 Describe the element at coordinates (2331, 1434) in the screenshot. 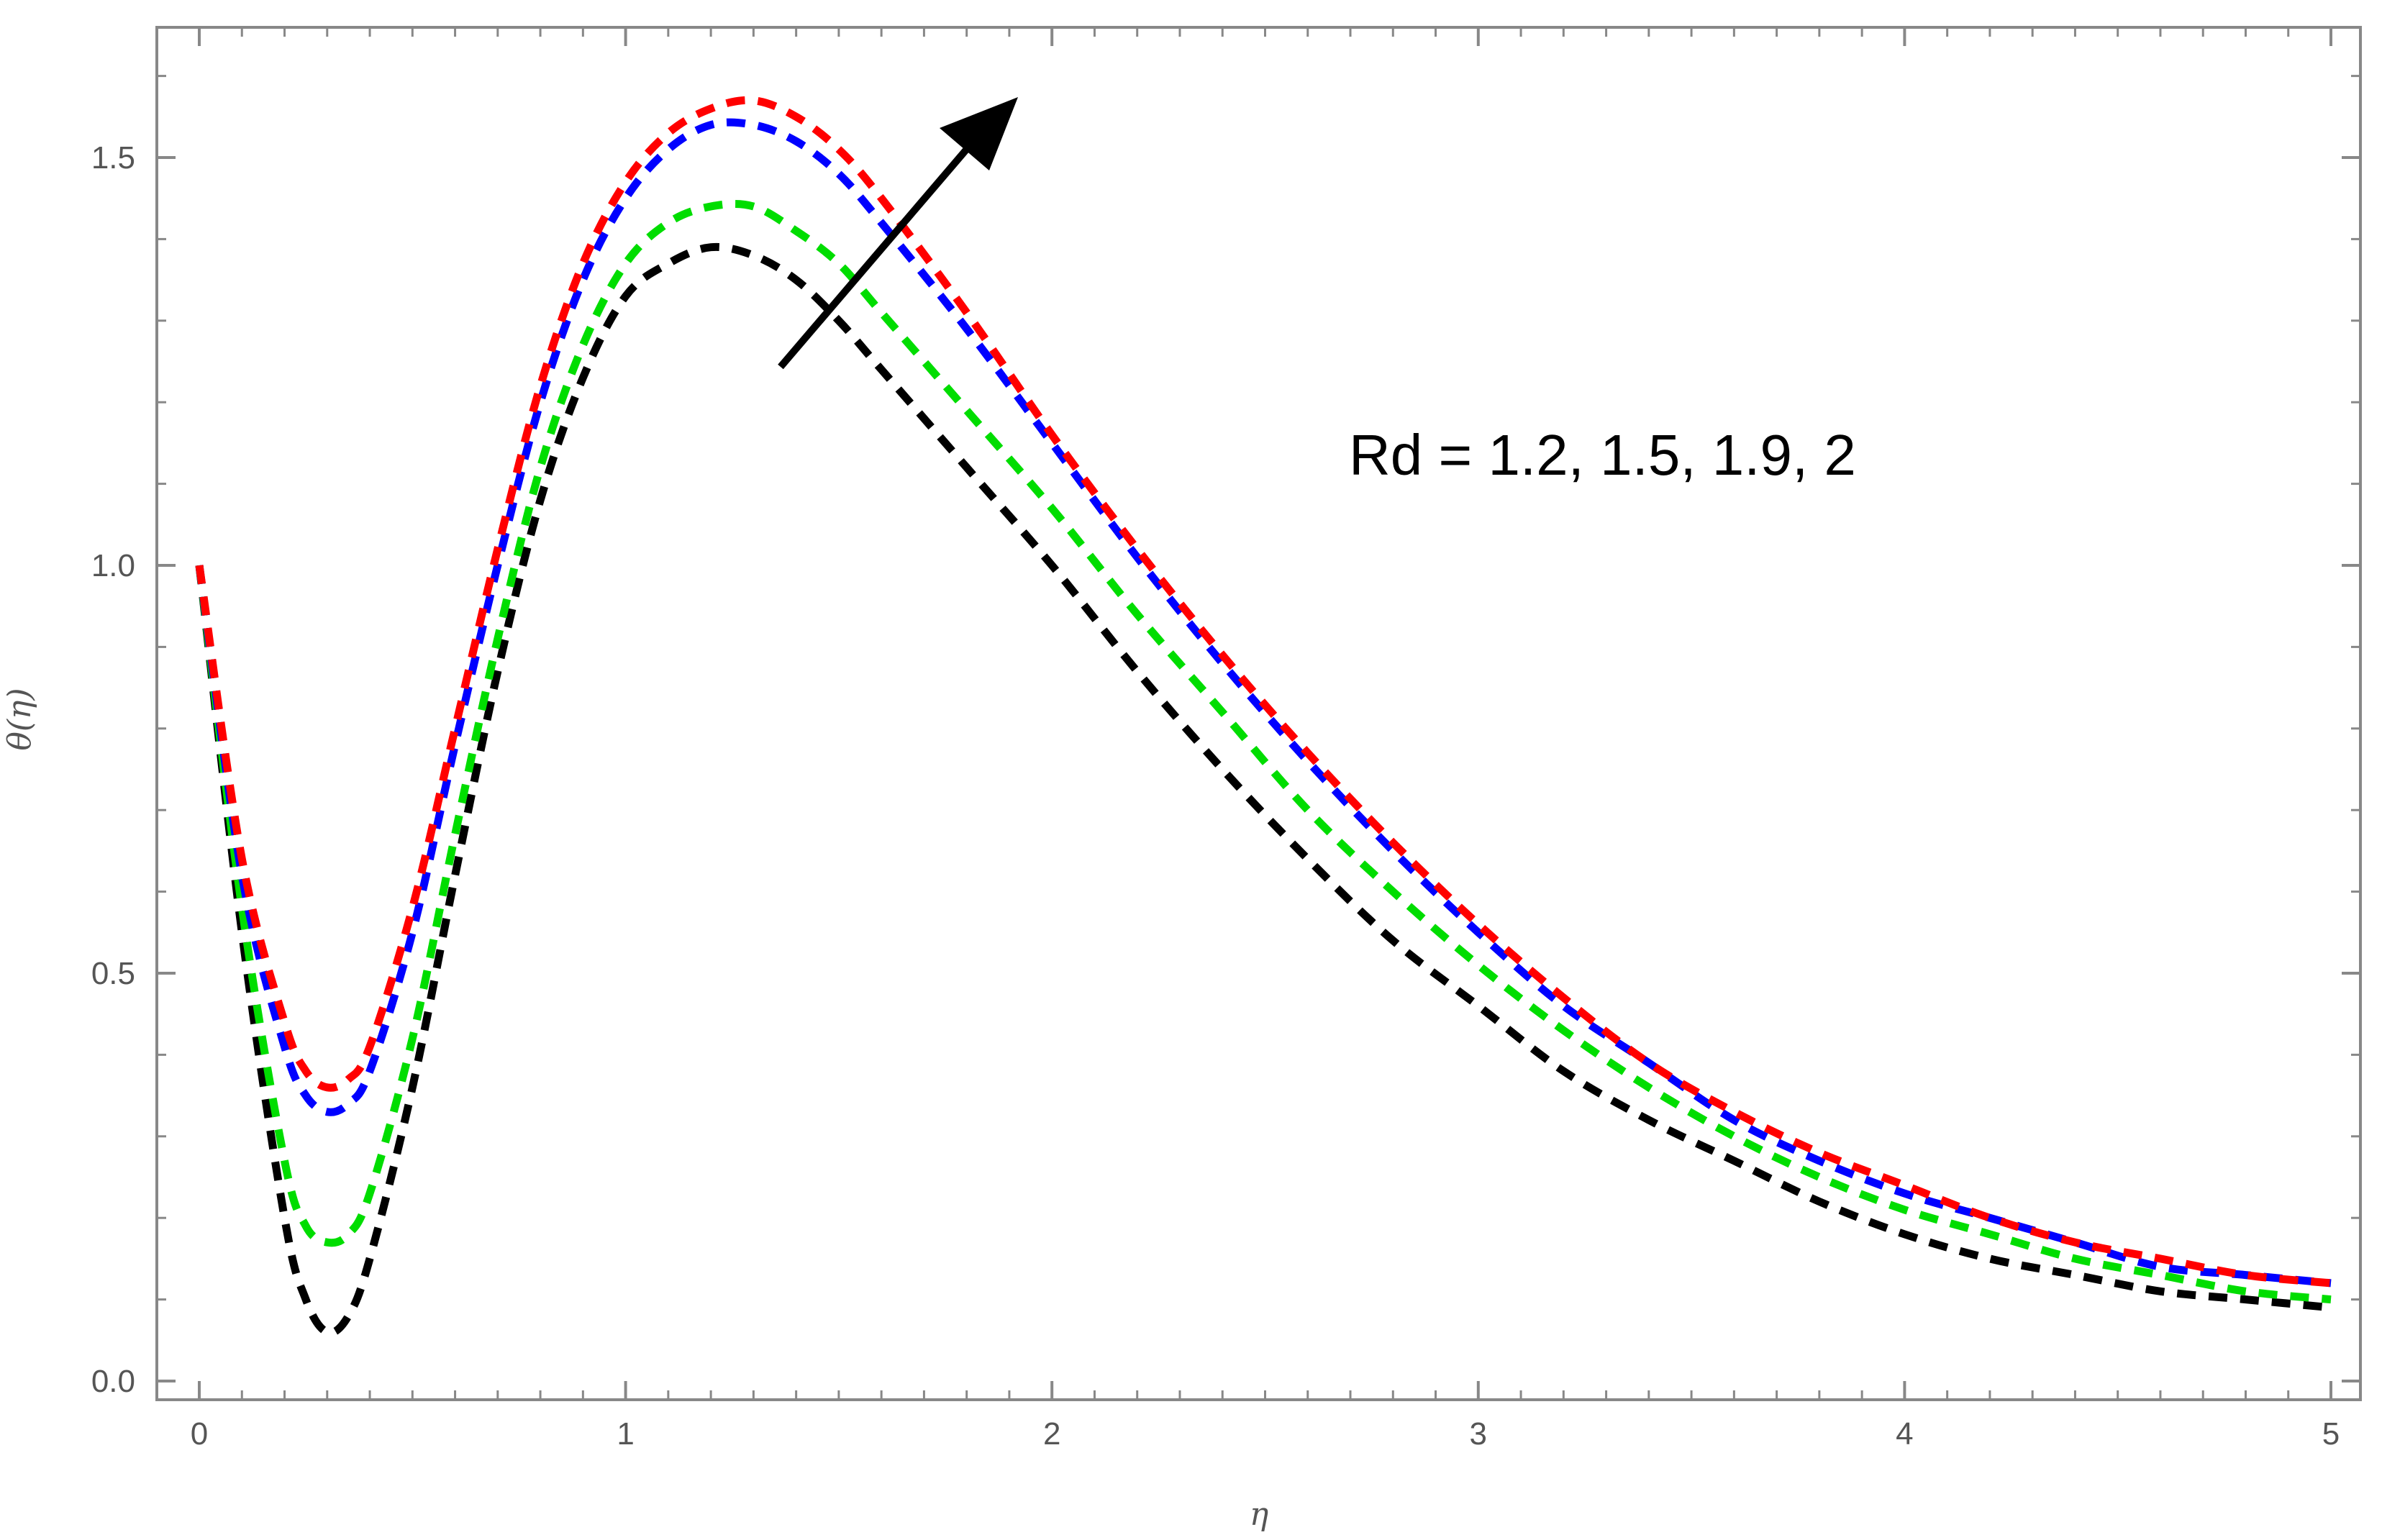

I see `x-tick-label: 5` at that location.